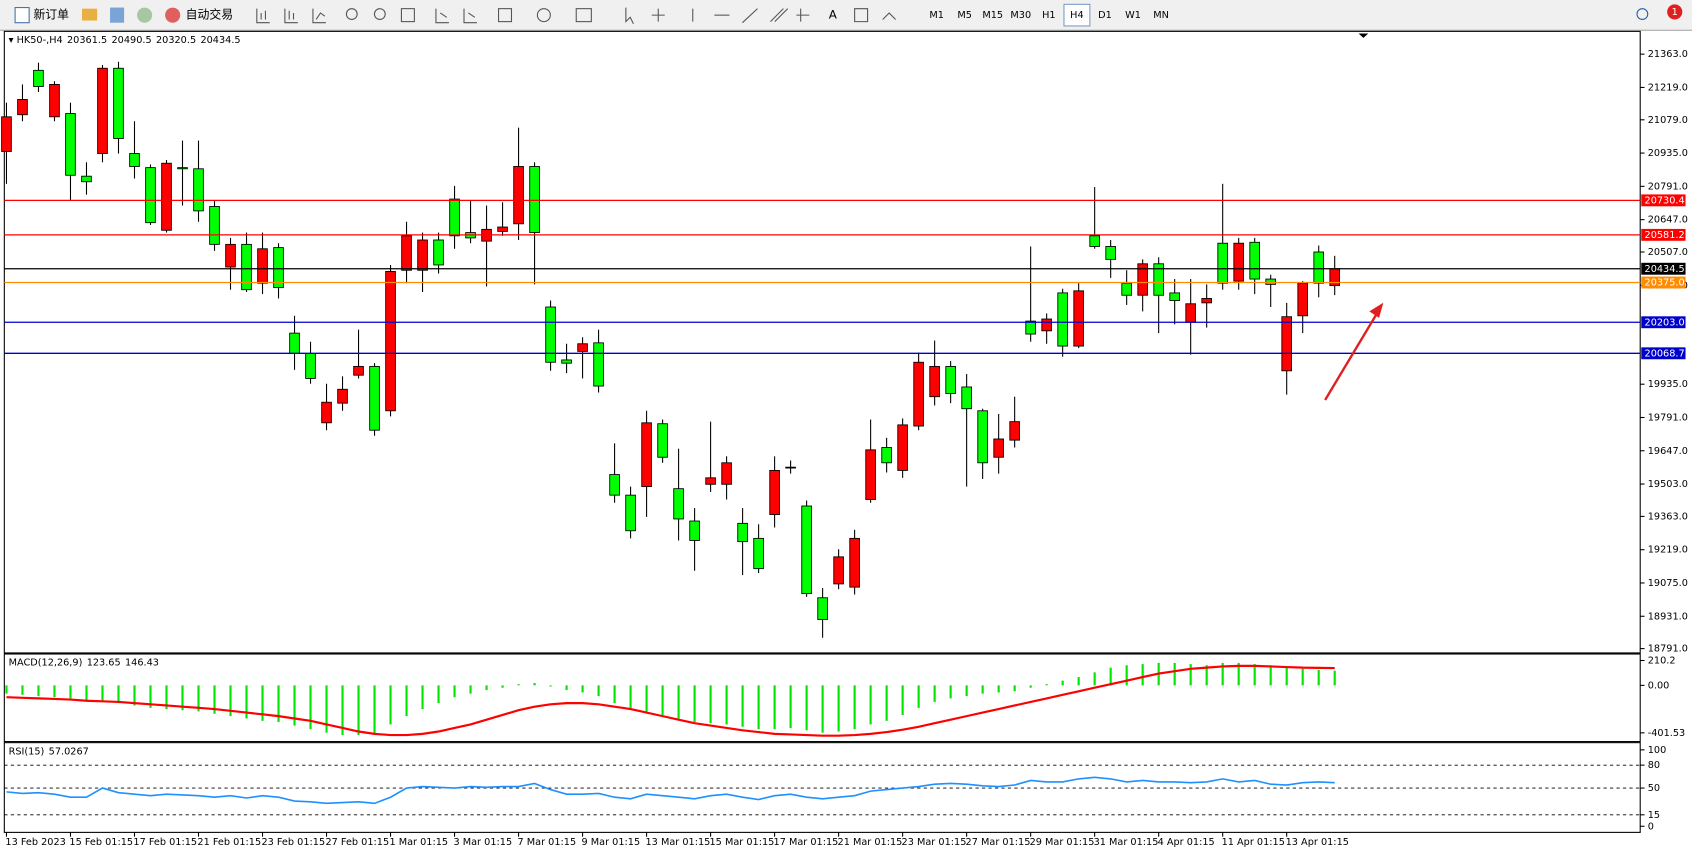  Describe the element at coordinates (209, 15) in the screenshot. I see `auto-trade-button: 自动交易` at that location.